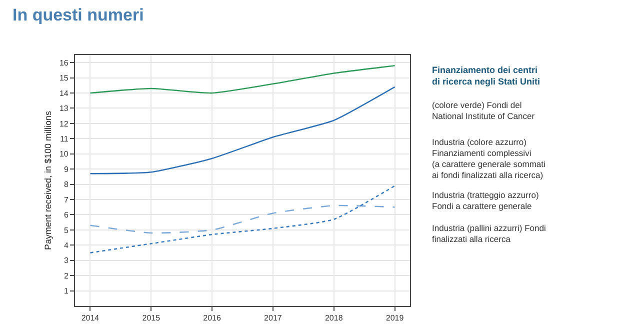 The height and width of the screenshot is (334, 625). Describe the element at coordinates (489, 158) in the screenshot. I see `text: Industria (colore azzurro) Finanziamenti complessivi (a carattere generale sommati ai fondi finalizzati alla ricerca)` at that location.